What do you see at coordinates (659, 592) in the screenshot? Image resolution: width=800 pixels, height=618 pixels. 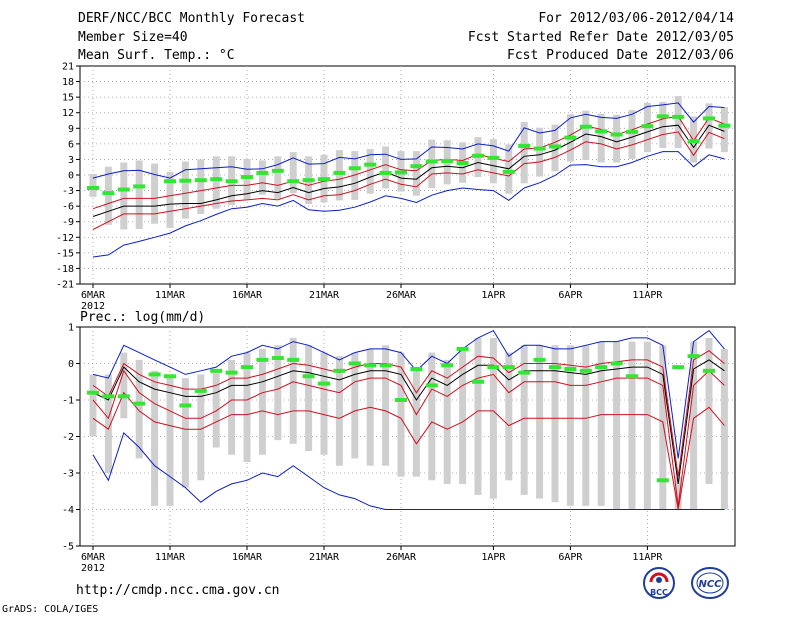 I see `bcc-logo-text: BCC` at bounding box center [659, 592].